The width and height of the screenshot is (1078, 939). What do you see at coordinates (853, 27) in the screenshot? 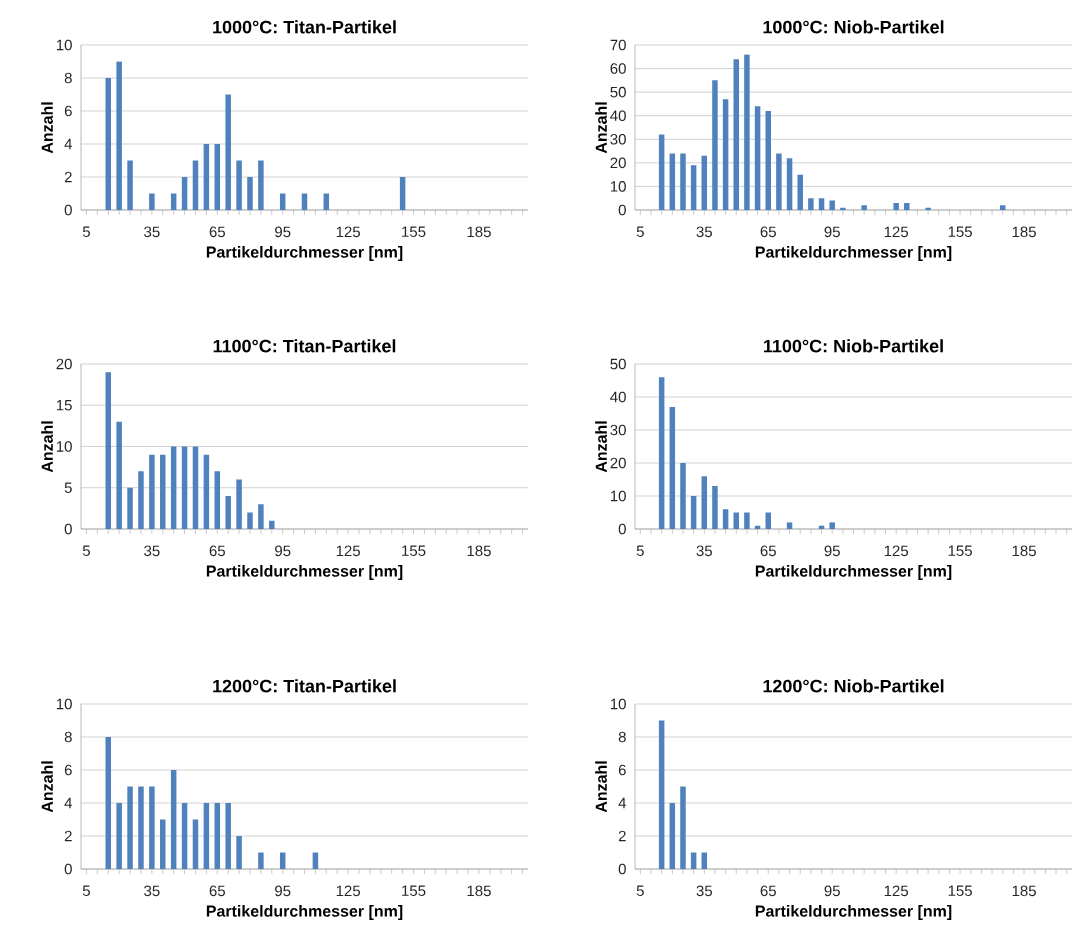
I see `chart-title: 1000°C: Niob-Partikel` at bounding box center [853, 27].